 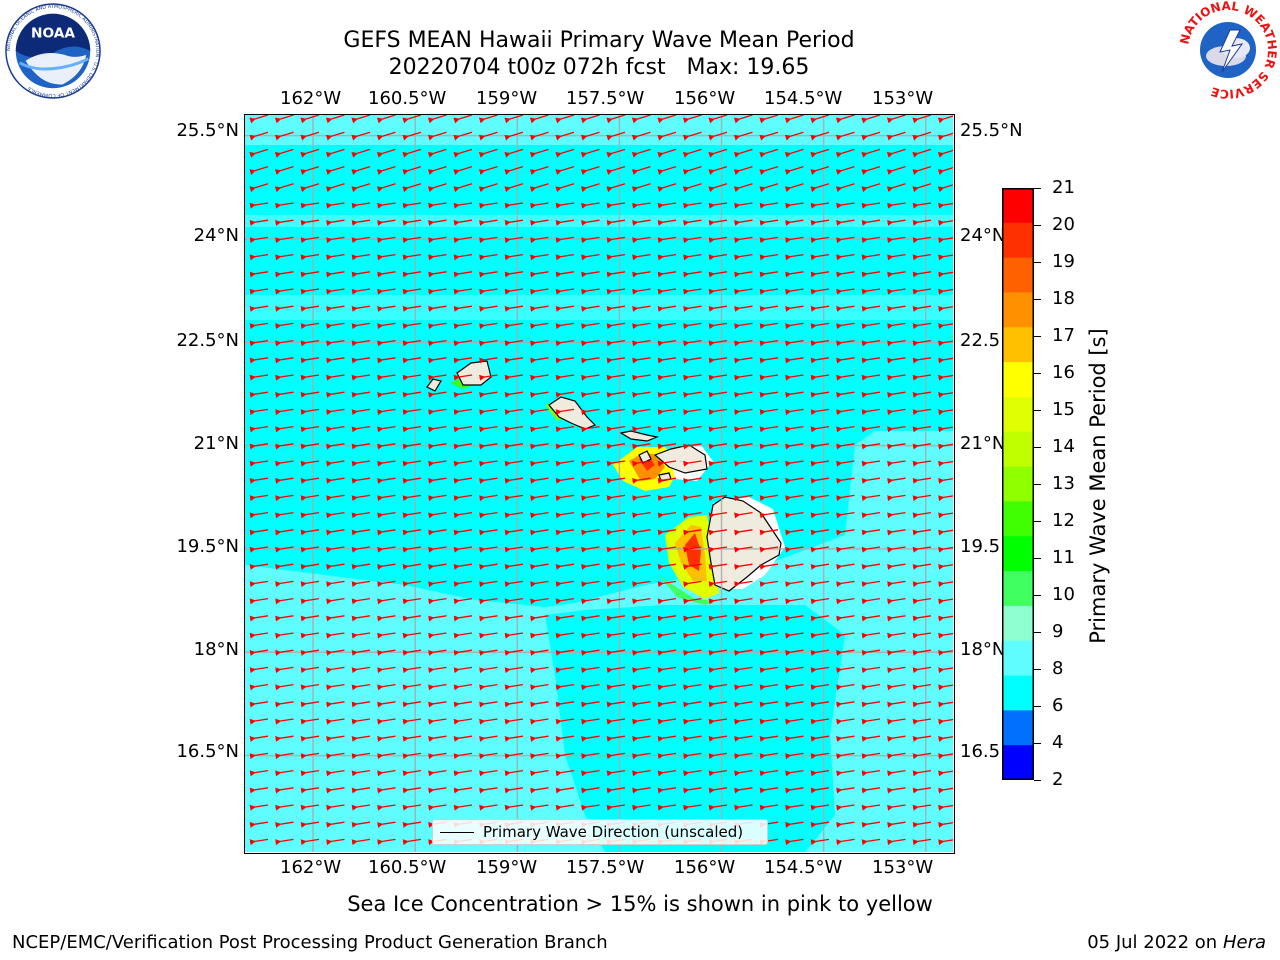 What do you see at coordinates (1063, 409) in the screenshot?
I see `colorbar-tick-label: 15` at bounding box center [1063, 409].